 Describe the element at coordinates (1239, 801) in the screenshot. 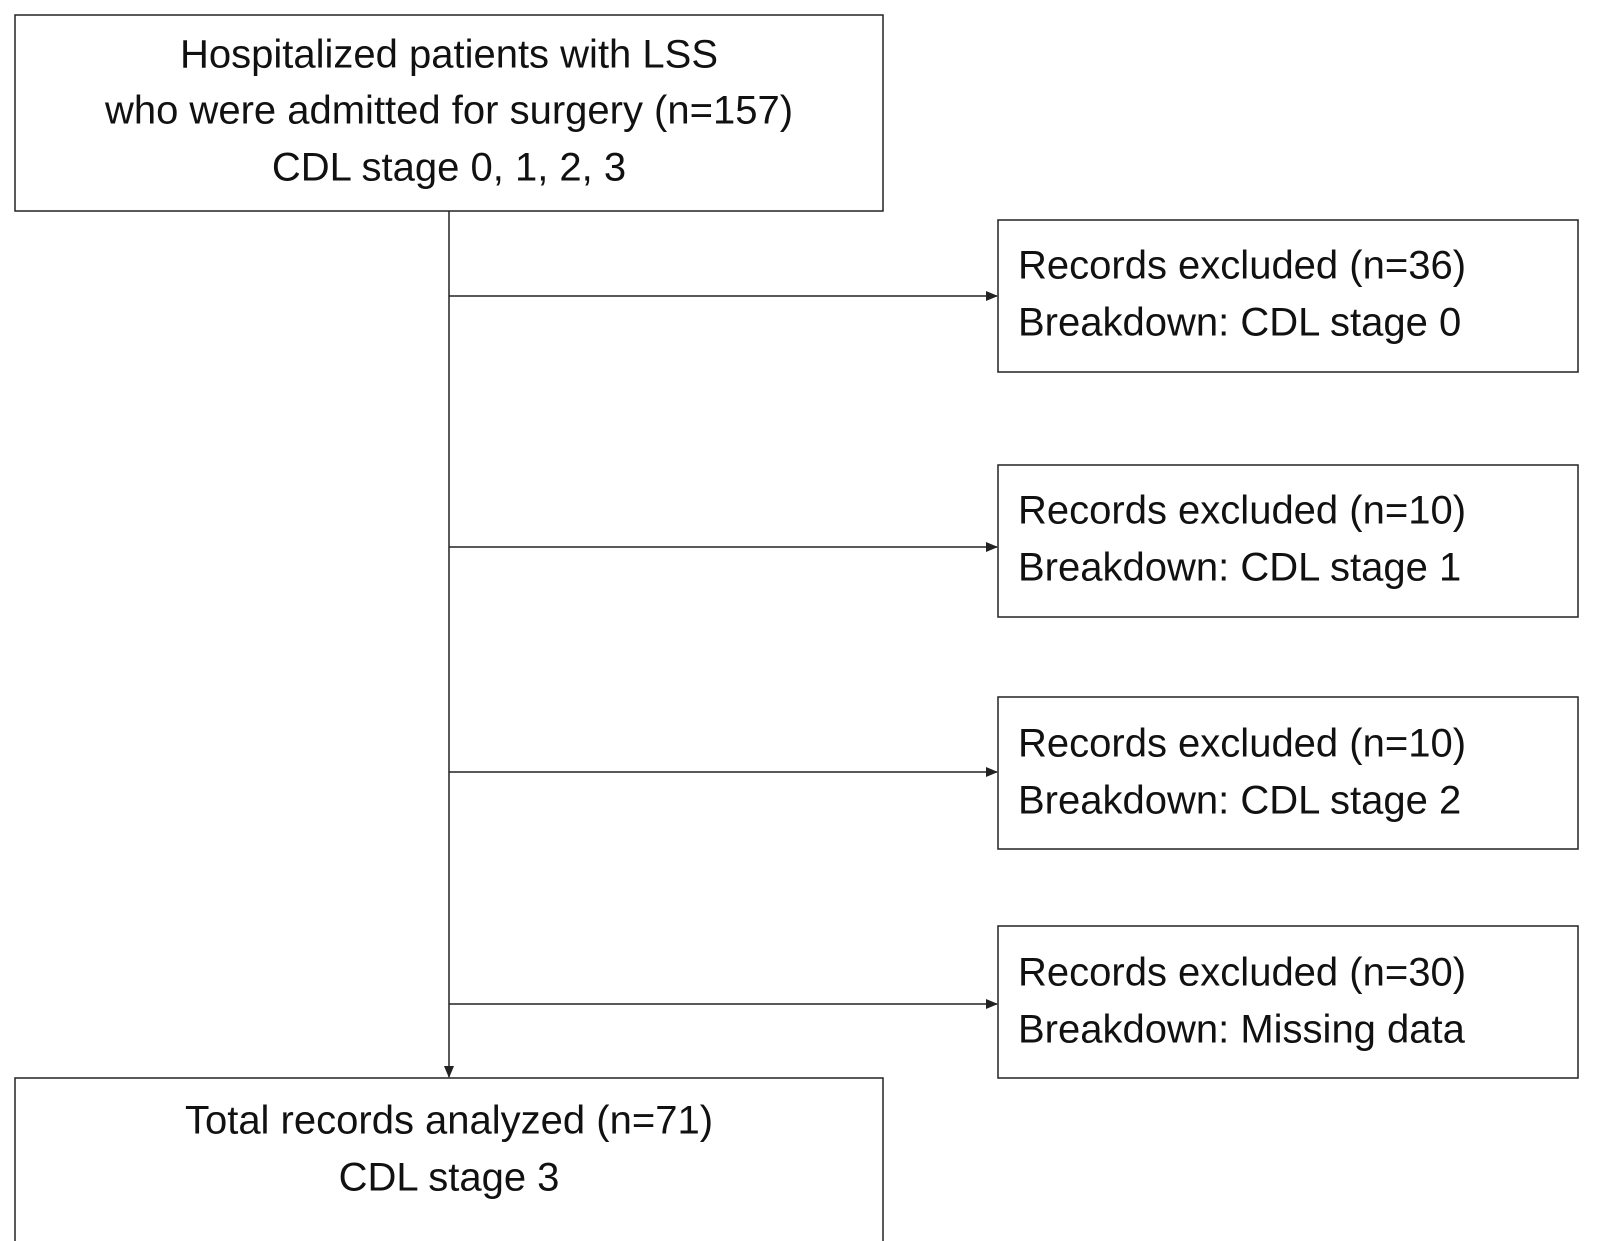

I see `box-text: Breakdown: CDL stage 2` at that location.